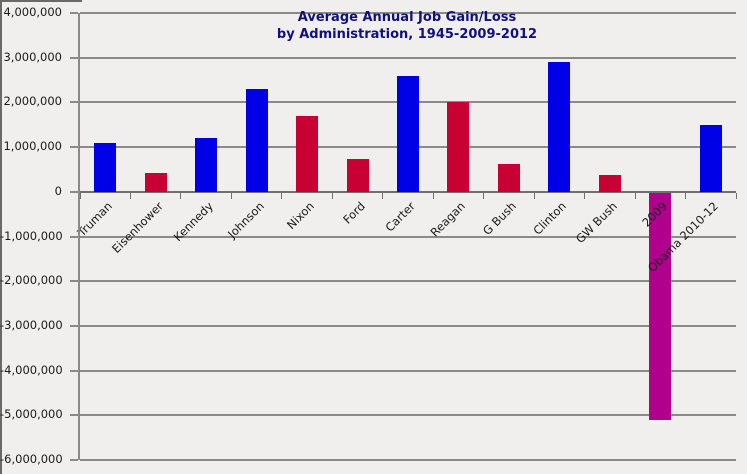 This screenshot has height=474, width=747. What do you see at coordinates (407, 34) in the screenshot?
I see `chart-title-line2: by Administration, 1945-2009-2012` at bounding box center [407, 34].